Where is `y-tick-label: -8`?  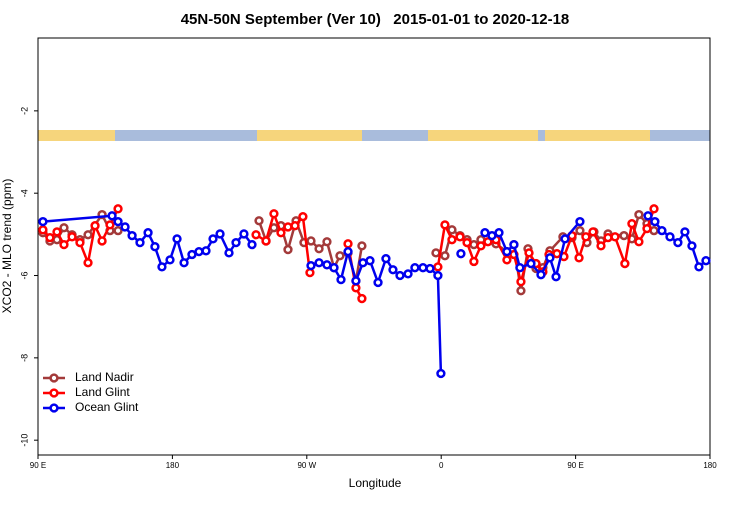
y-tick-label: -8 is located at coordinates (24, 358).